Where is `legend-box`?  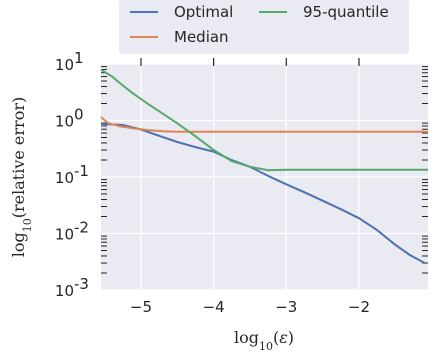
legend-box is located at coordinates (264, 27).